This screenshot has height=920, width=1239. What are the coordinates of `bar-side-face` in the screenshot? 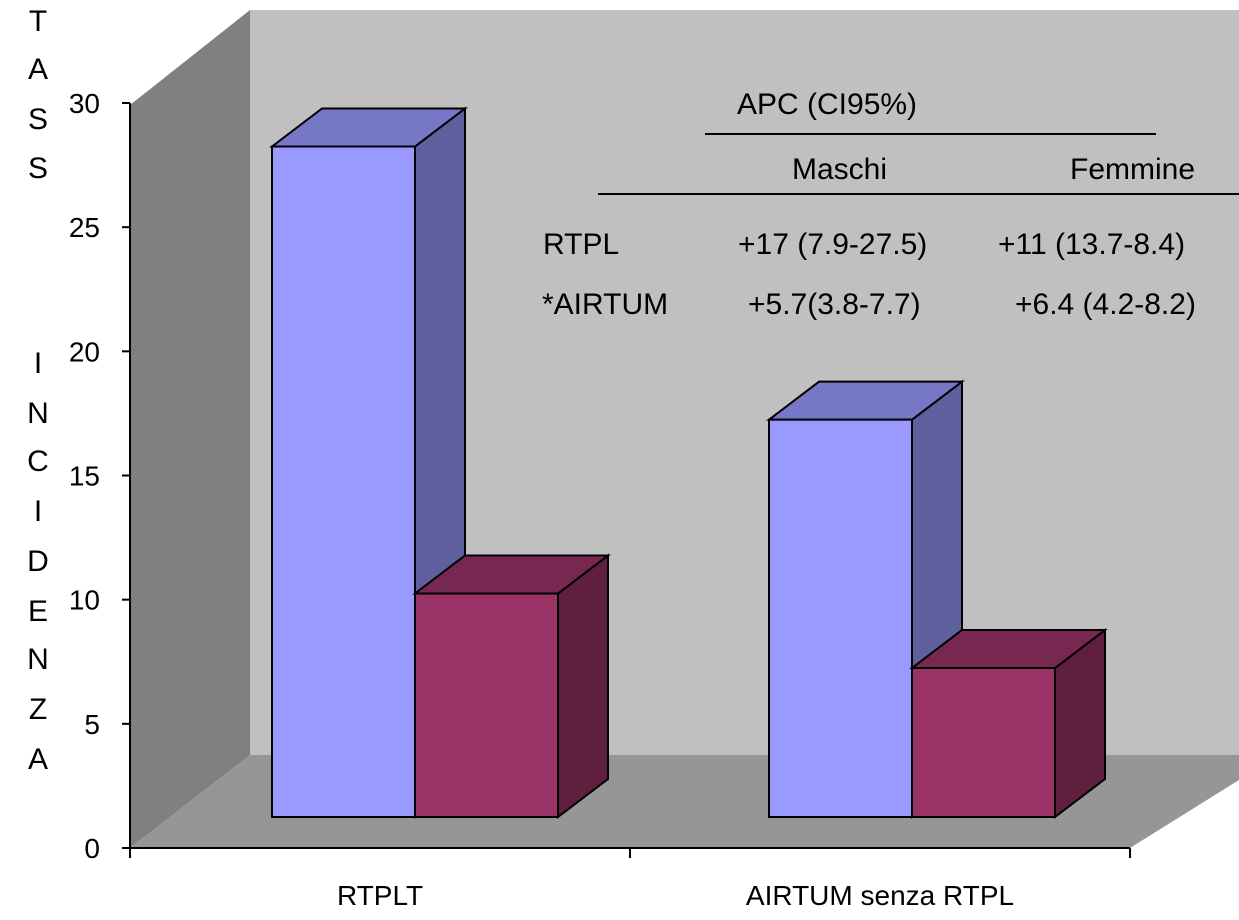 It's located at (583, 687).